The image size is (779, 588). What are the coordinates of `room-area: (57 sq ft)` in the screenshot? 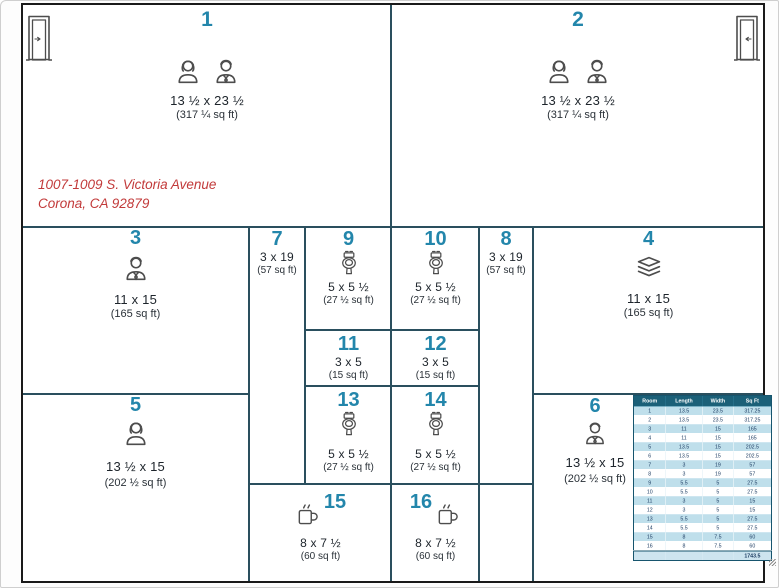 It's located at (277, 270).